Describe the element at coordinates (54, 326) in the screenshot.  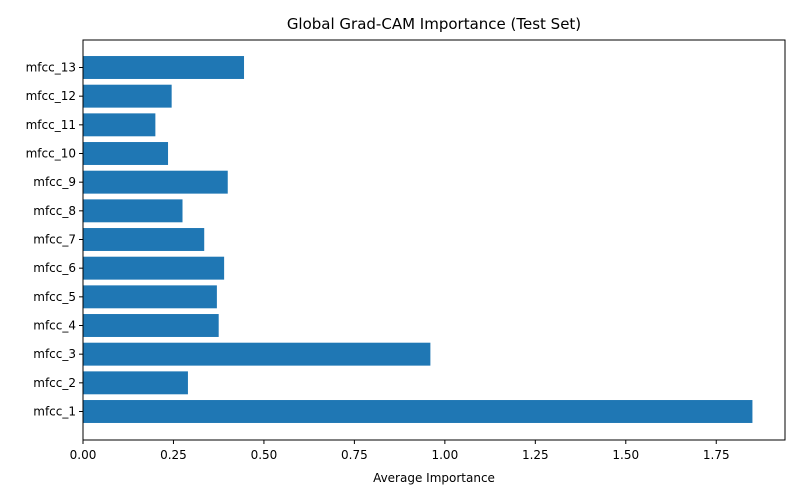
I see `y-tick-label: mfcc_4` at that location.